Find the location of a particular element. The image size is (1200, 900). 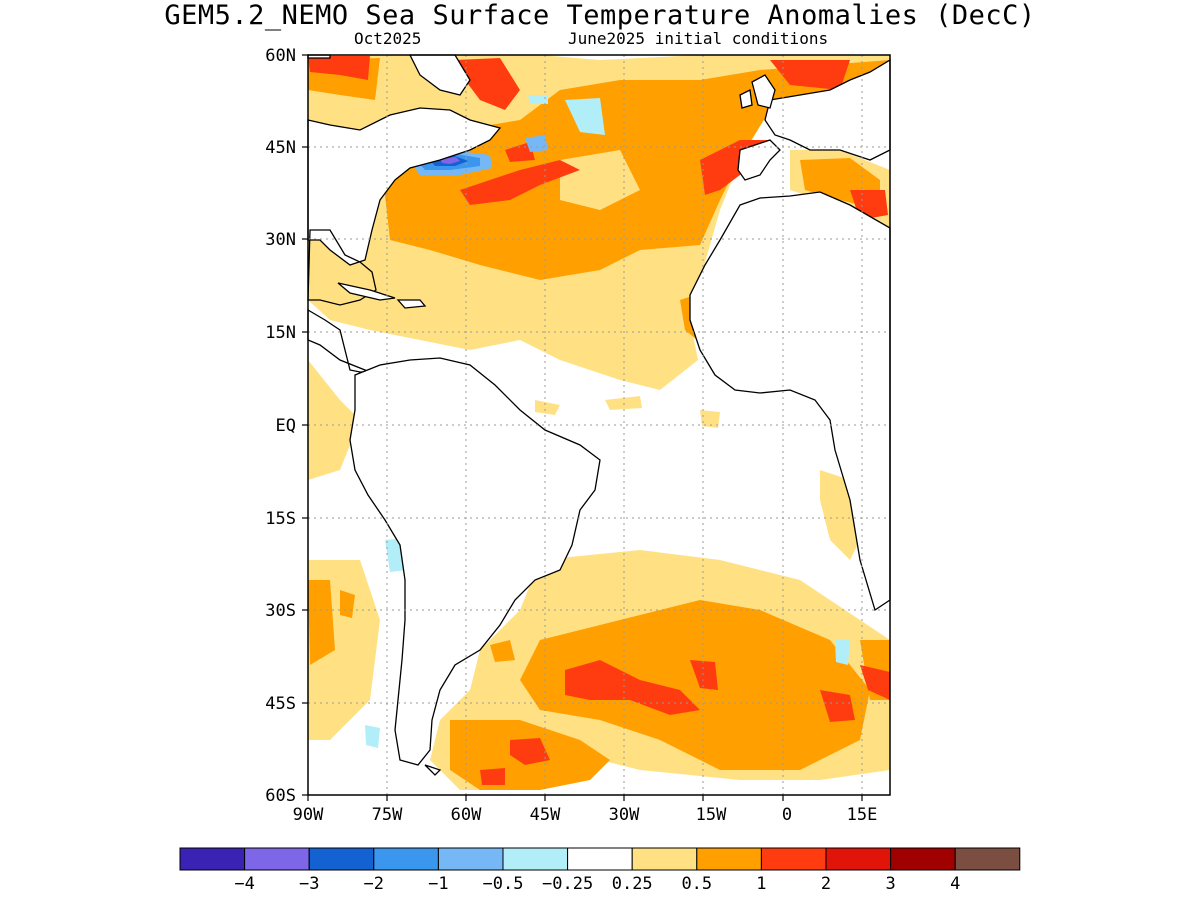

lon-label: 75W is located at coordinates (387, 815).